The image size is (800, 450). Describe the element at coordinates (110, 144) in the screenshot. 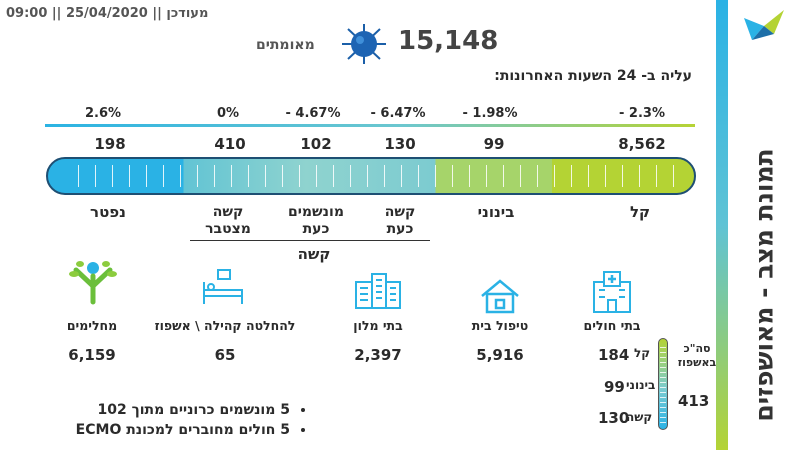

I see `status-count: 198` at that location.